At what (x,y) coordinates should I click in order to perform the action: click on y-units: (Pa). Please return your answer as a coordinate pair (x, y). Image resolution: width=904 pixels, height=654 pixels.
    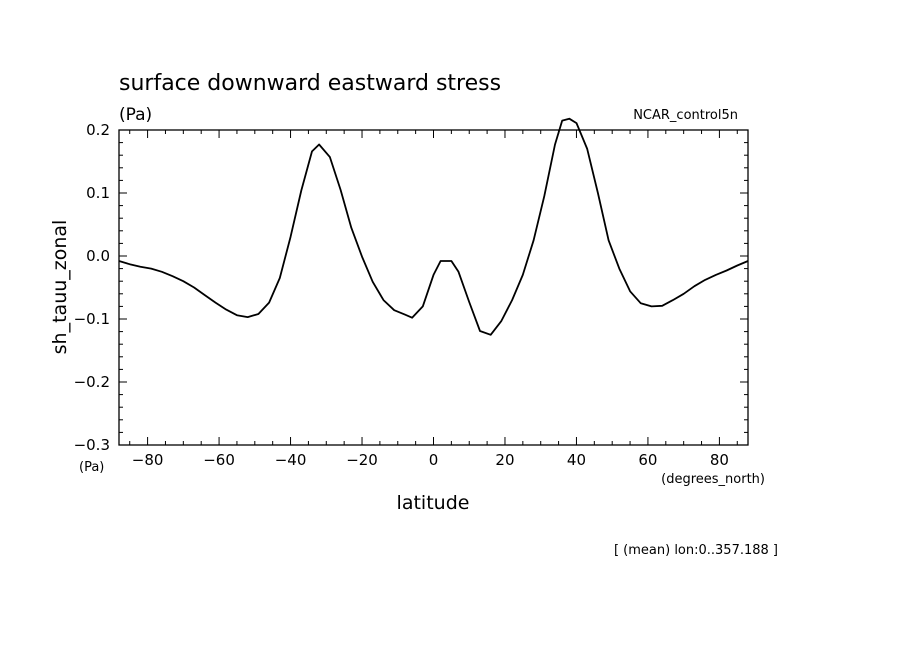
    Looking at the image, I should click on (91, 467).